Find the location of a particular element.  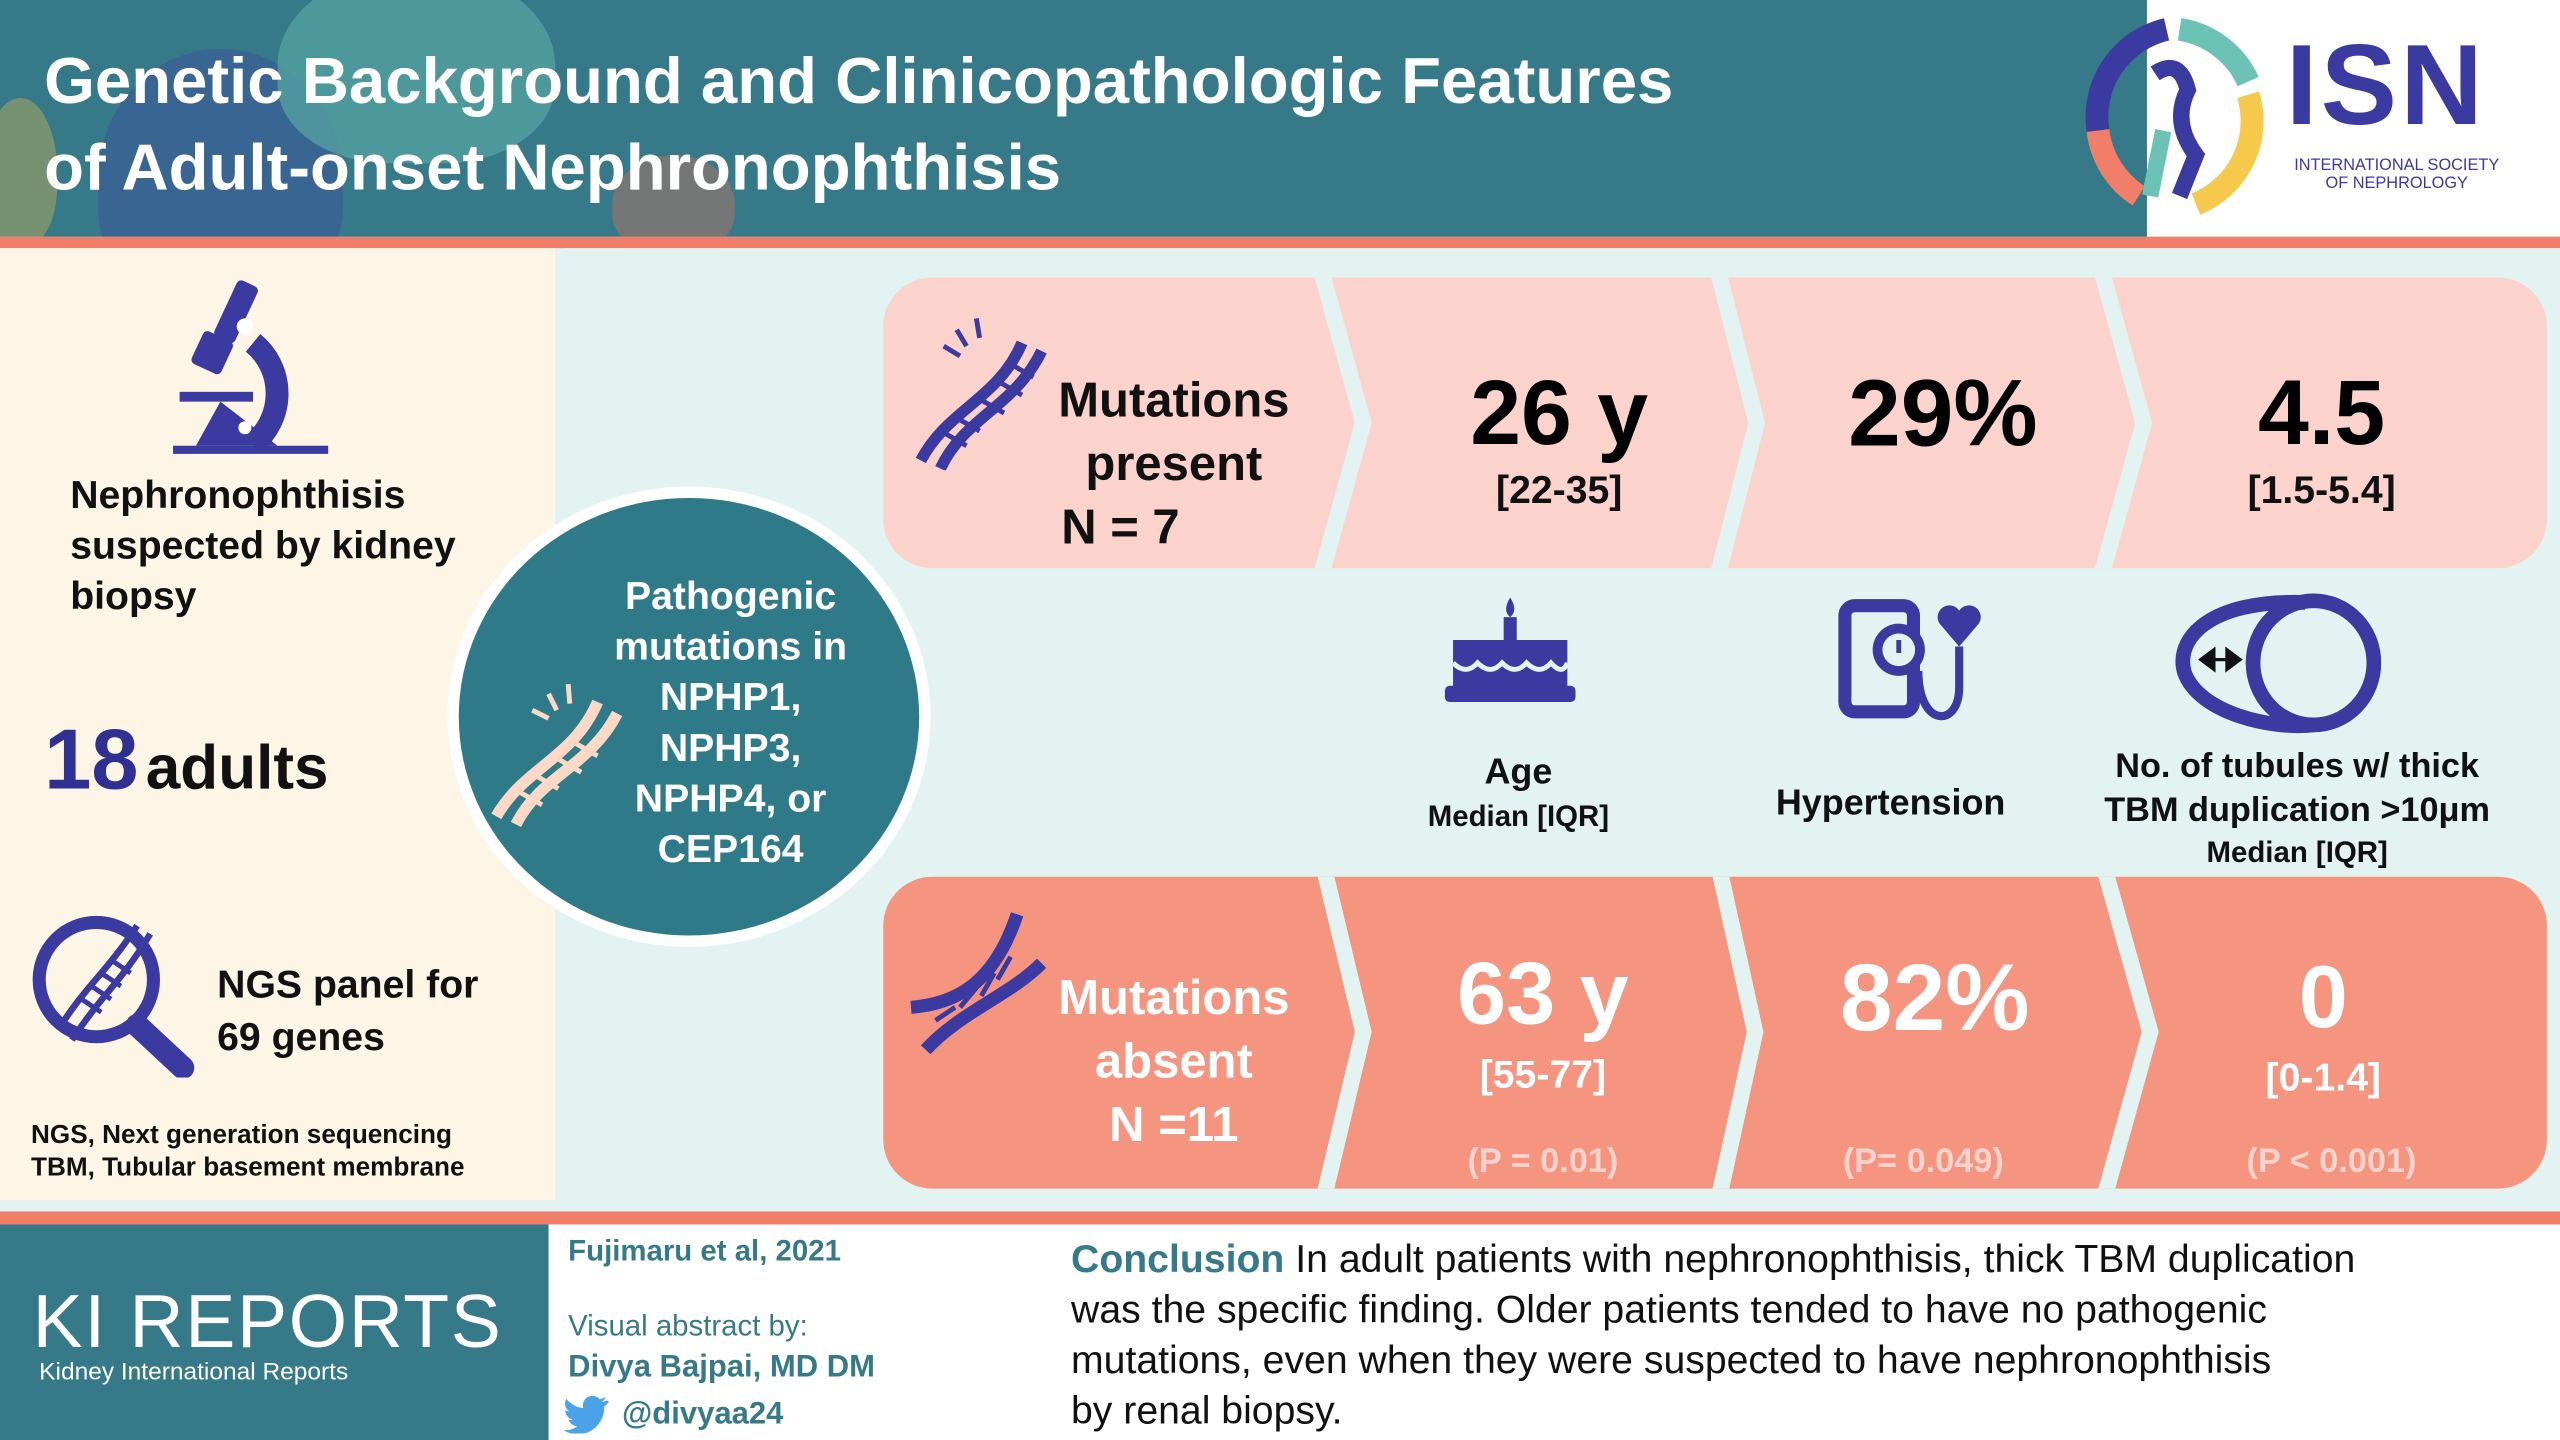

adult-count-number: 18 is located at coordinates (91, 761).